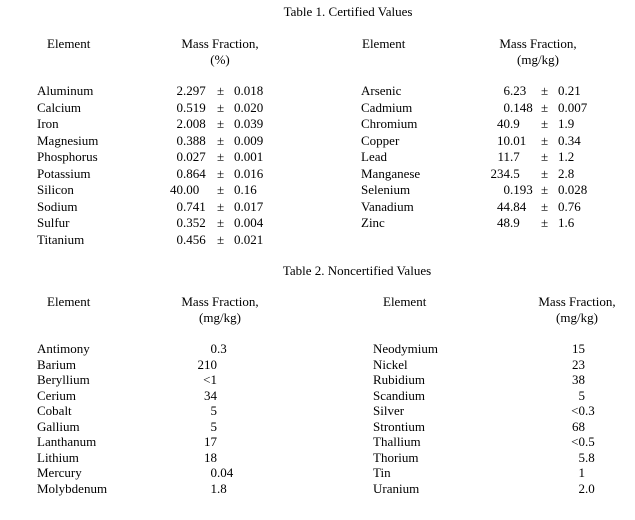 The width and height of the screenshot is (635, 520). I want to click on element-name: Antimony, so click(63, 348).